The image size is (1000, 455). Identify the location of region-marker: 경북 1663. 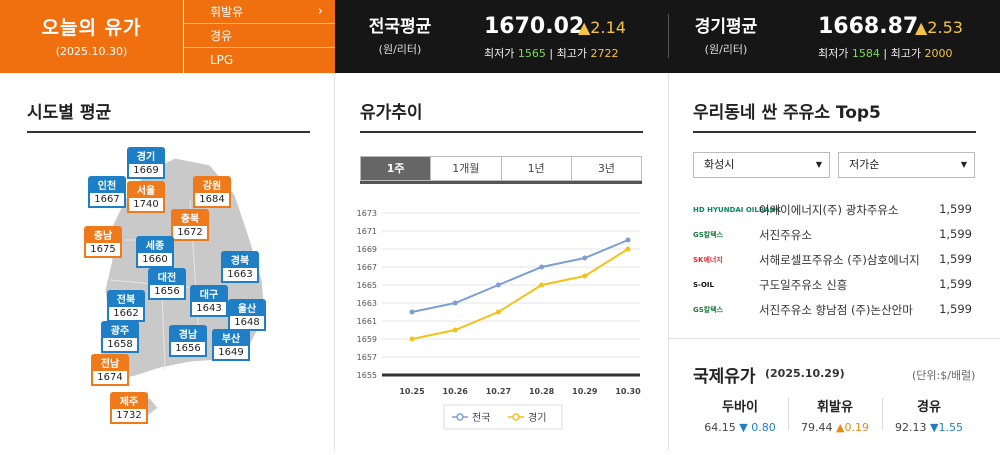
(240, 267).